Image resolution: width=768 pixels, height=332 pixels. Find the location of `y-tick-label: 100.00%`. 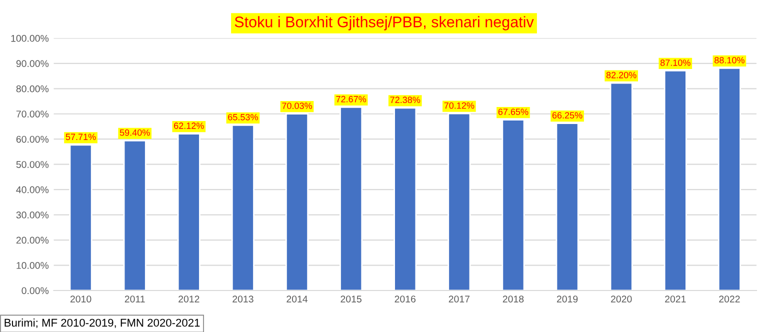

y-tick-label: 100.00% is located at coordinates (30, 38).